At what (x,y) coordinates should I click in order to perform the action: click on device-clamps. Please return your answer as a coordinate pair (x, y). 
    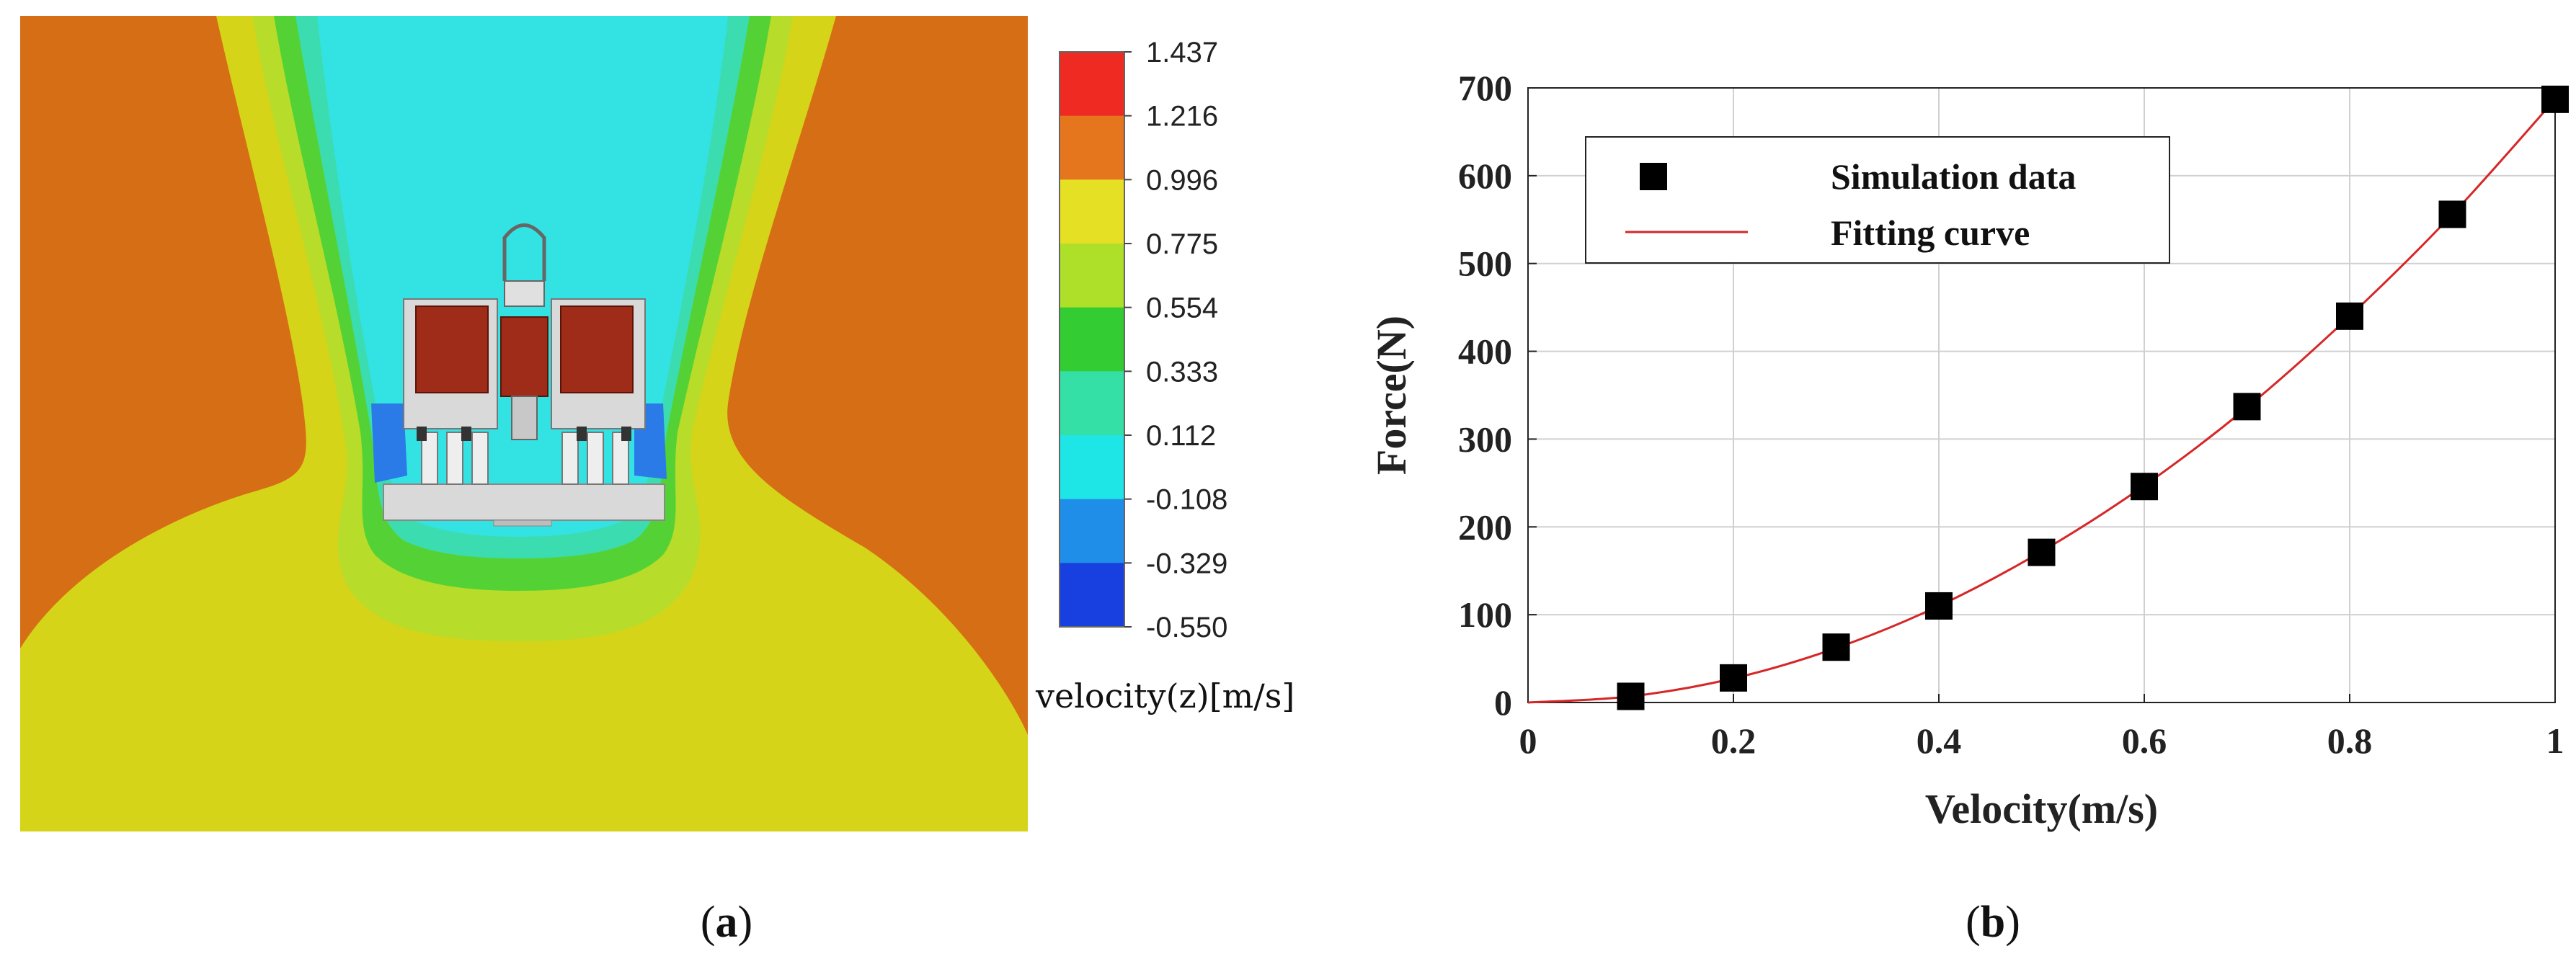
    Looking at the image, I should click on (524, 434).